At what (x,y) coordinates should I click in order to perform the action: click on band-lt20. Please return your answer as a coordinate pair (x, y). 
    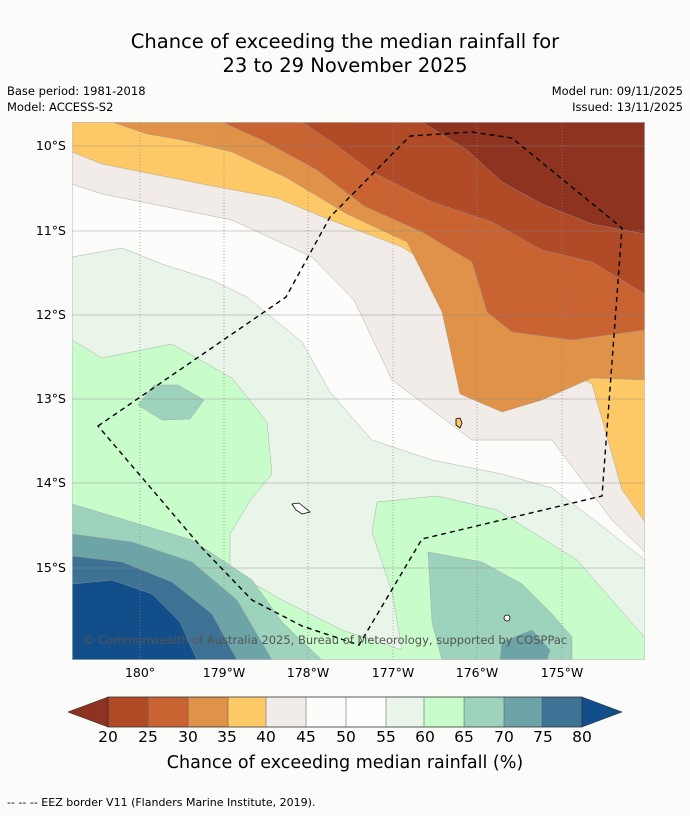
    Looking at the image, I should click on (498, 178).